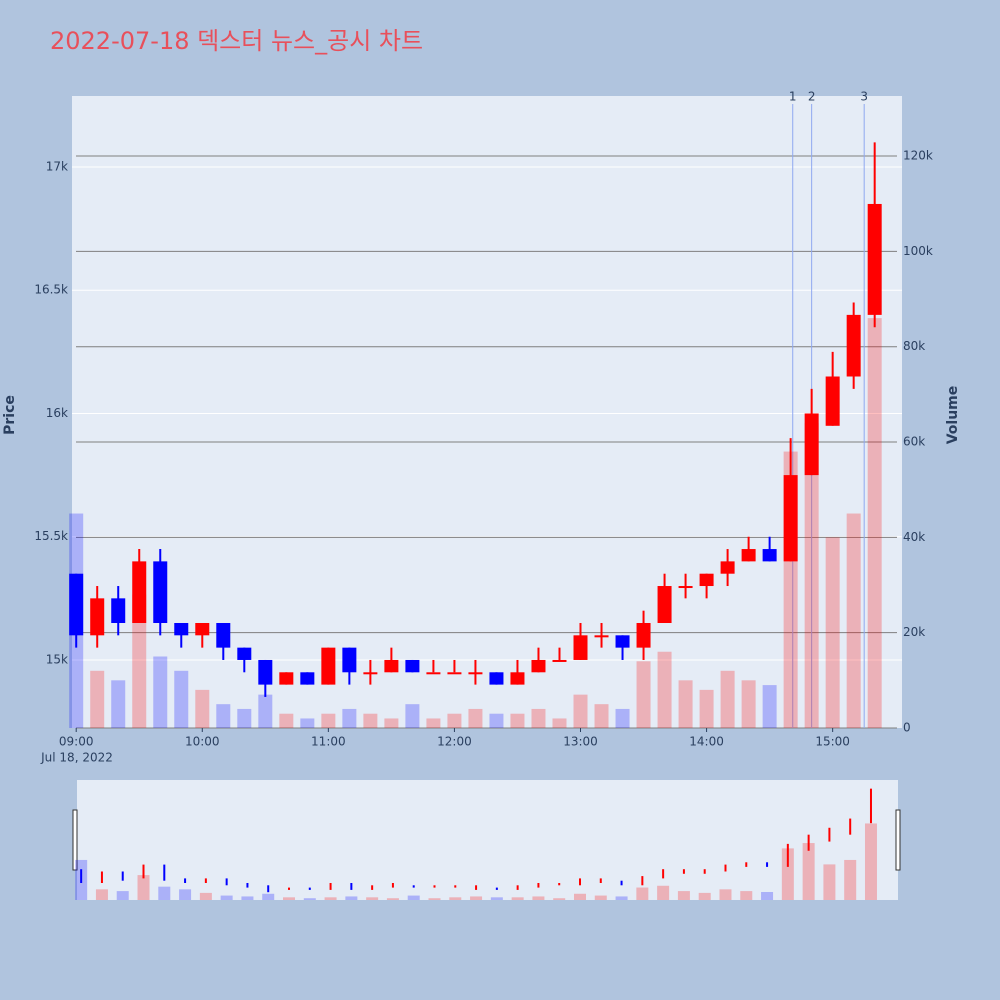 This screenshot has height=1000, width=1000. Describe the element at coordinates (76, 758) in the screenshot. I see `date-label: Jul 18, 2022` at that location.